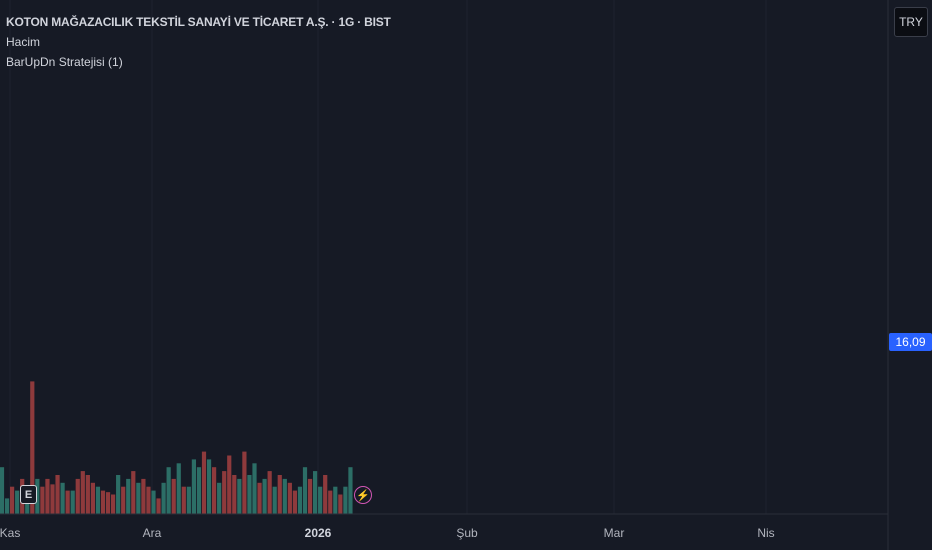 The width and height of the screenshot is (932, 550). I want to click on earnings-icon: E, so click(28, 494).